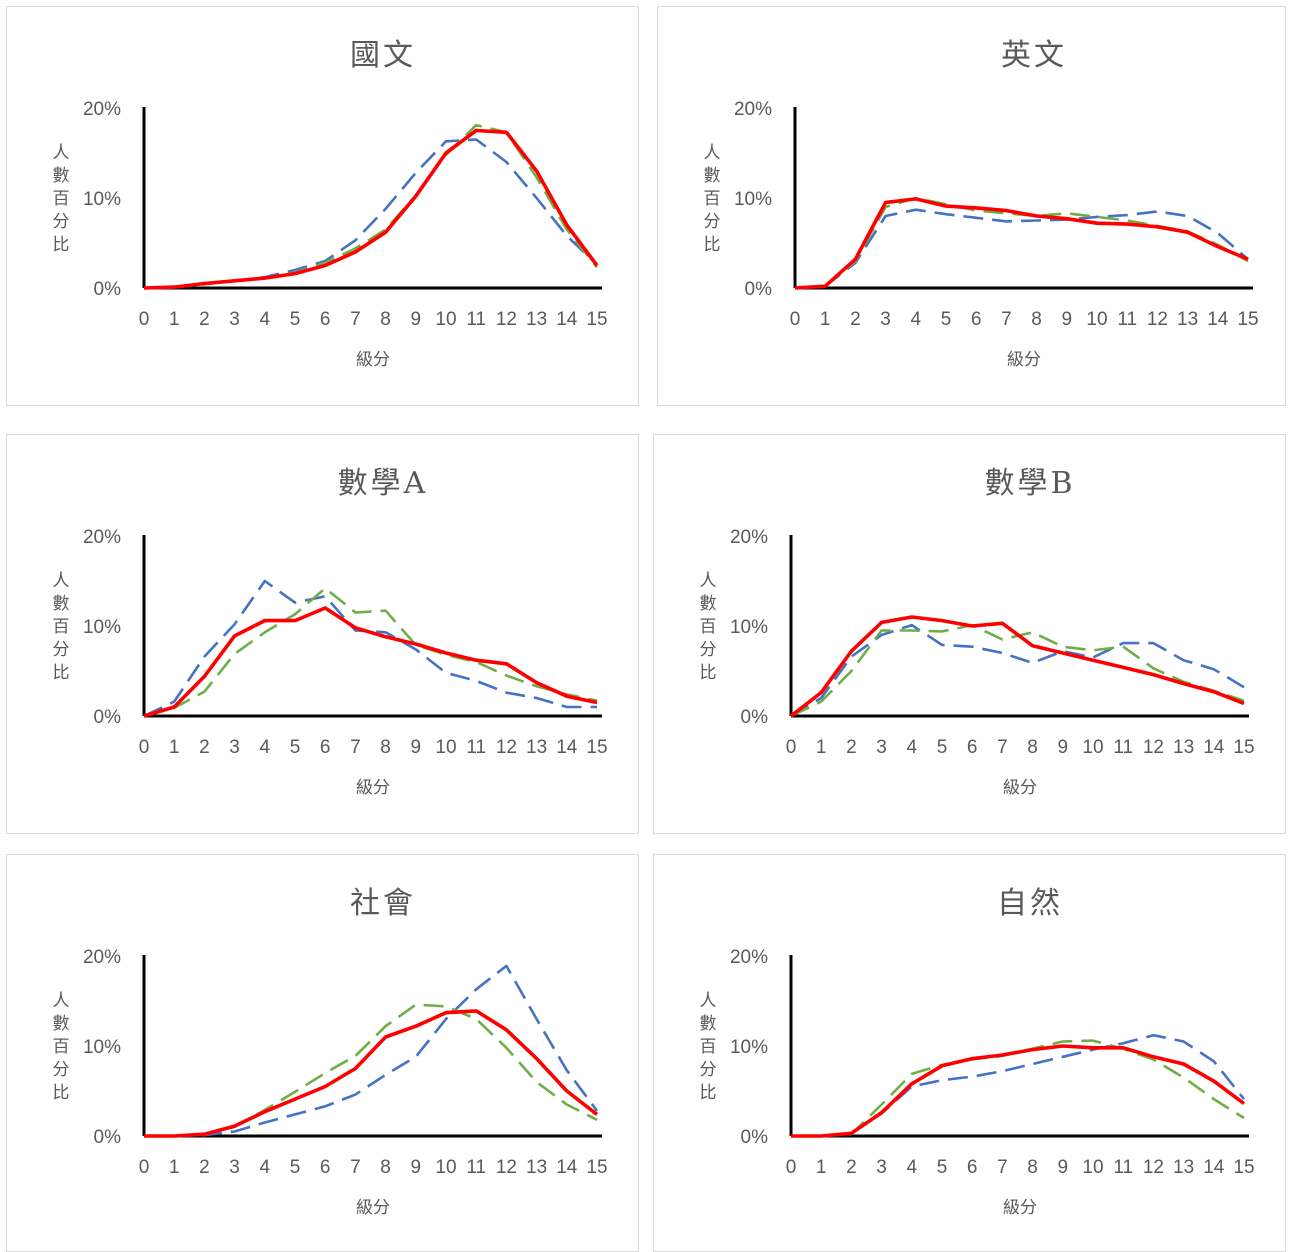 This screenshot has width=1292, height=1252. Describe the element at coordinates (1034, 55) in the screenshot. I see `chart-title: 英文` at that location.